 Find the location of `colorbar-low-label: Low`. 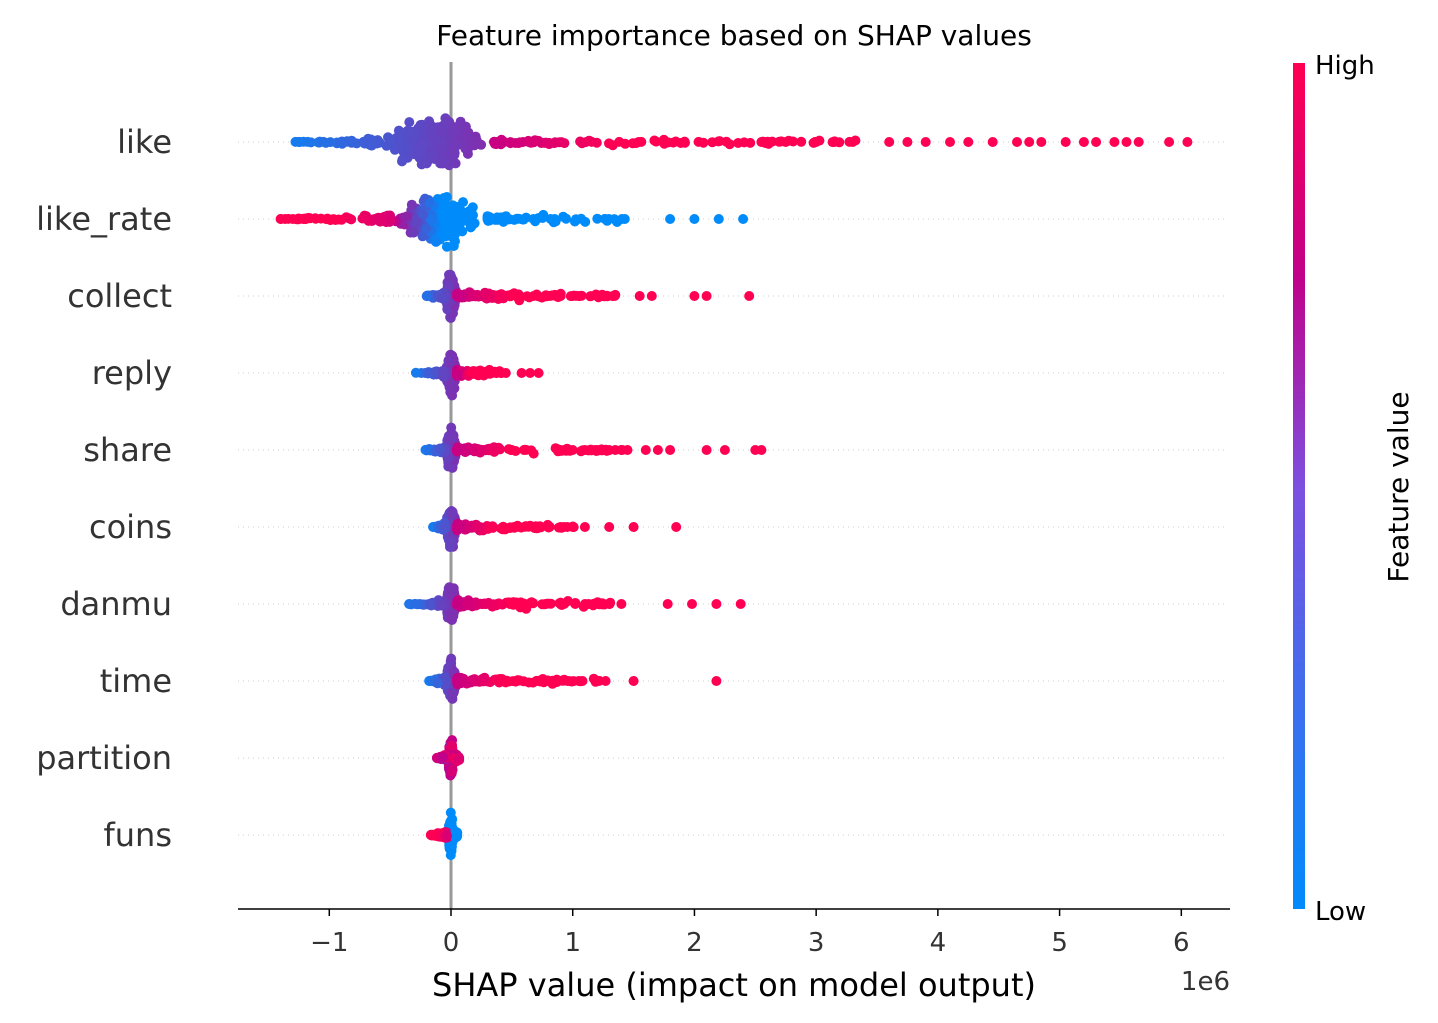

colorbar-low-label: Low is located at coordinates (1340, 912).